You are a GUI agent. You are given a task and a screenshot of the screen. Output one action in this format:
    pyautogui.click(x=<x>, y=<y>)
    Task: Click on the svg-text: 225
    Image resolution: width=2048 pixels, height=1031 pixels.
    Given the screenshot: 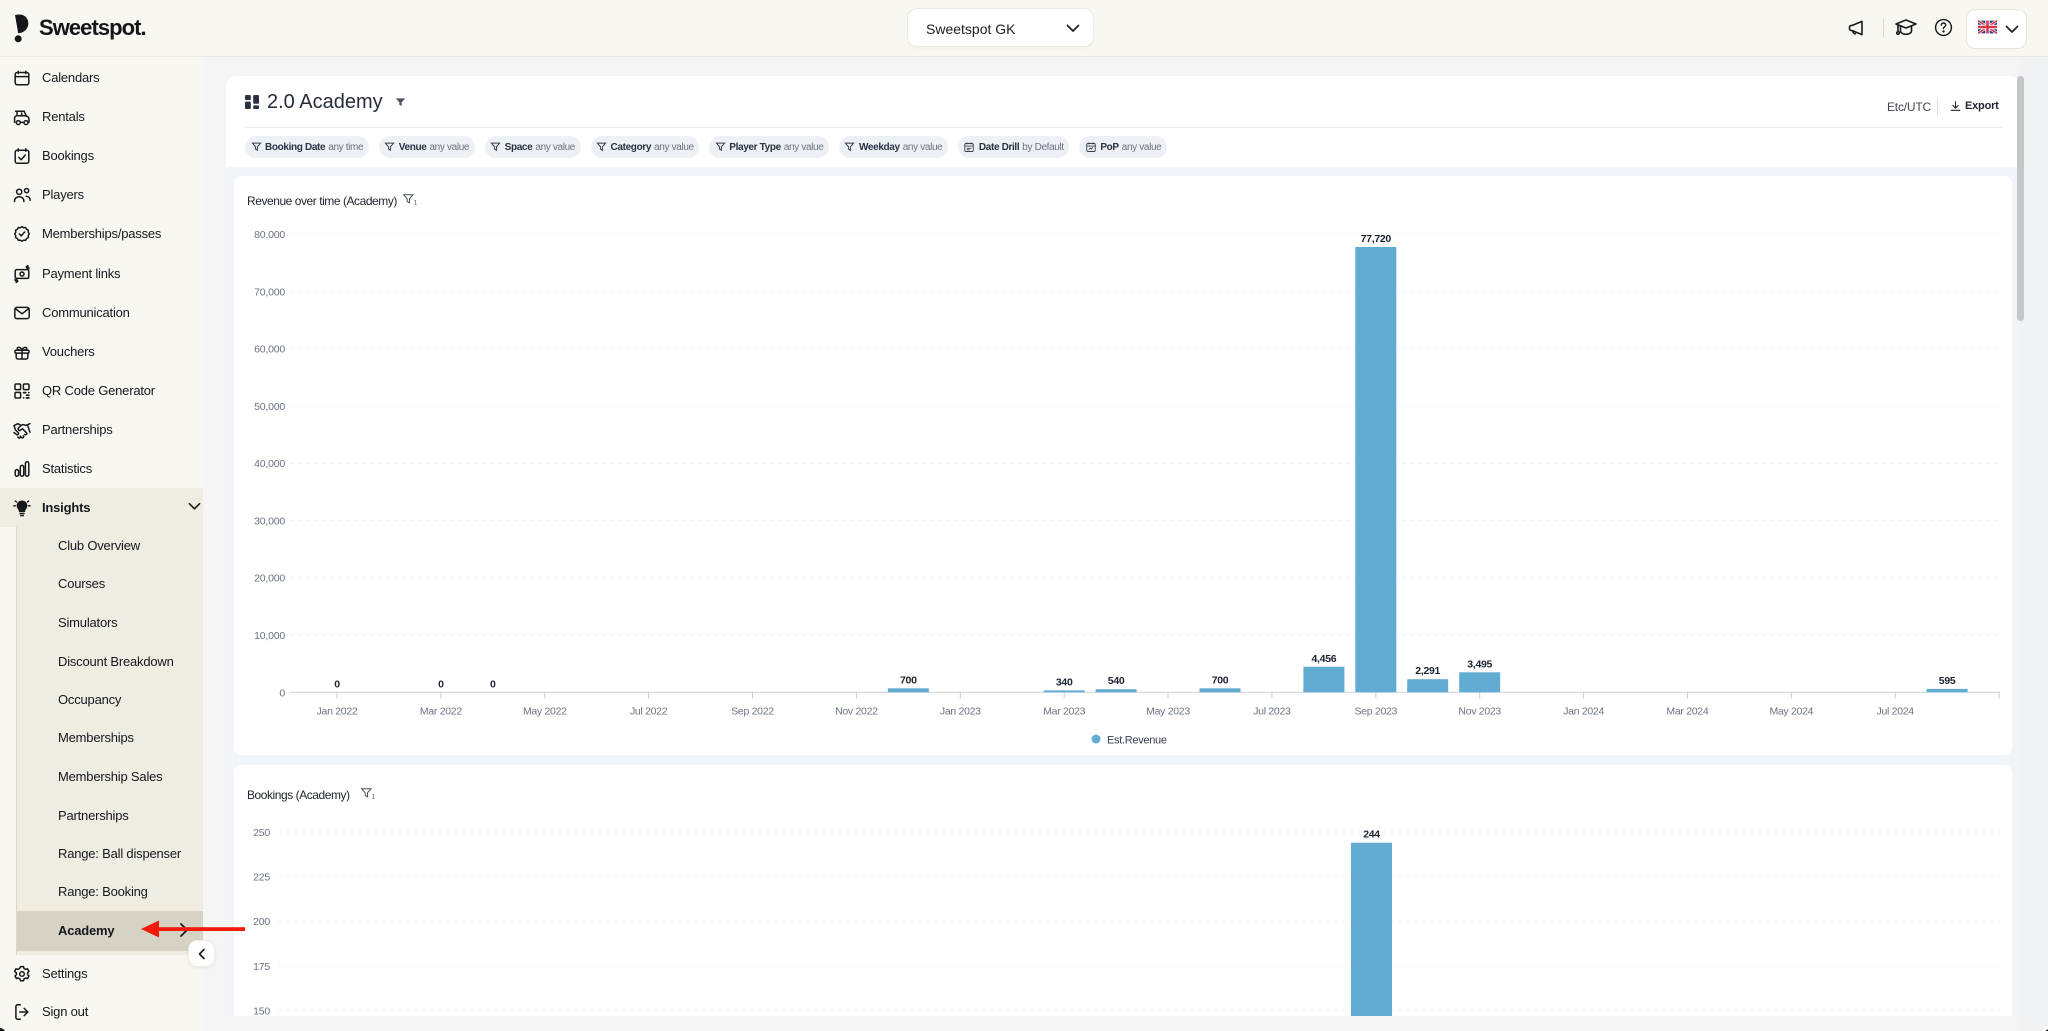 What is the action you would take?
    pyautogui.click(x=261, y=878)
    